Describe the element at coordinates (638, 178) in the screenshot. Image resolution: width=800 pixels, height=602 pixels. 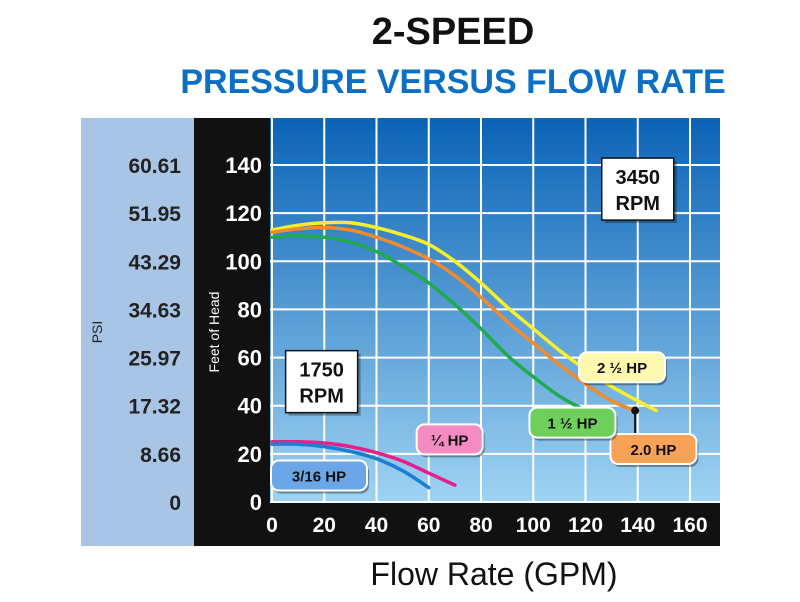
I see `rpm-value: 3450` at that location.